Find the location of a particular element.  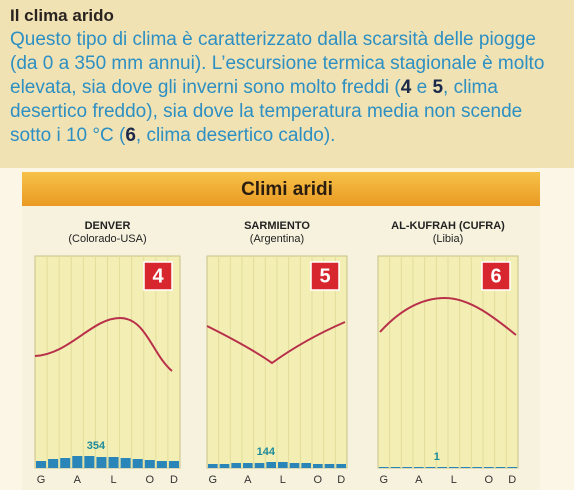

bold: 4 is located at coordinates (406, 87).